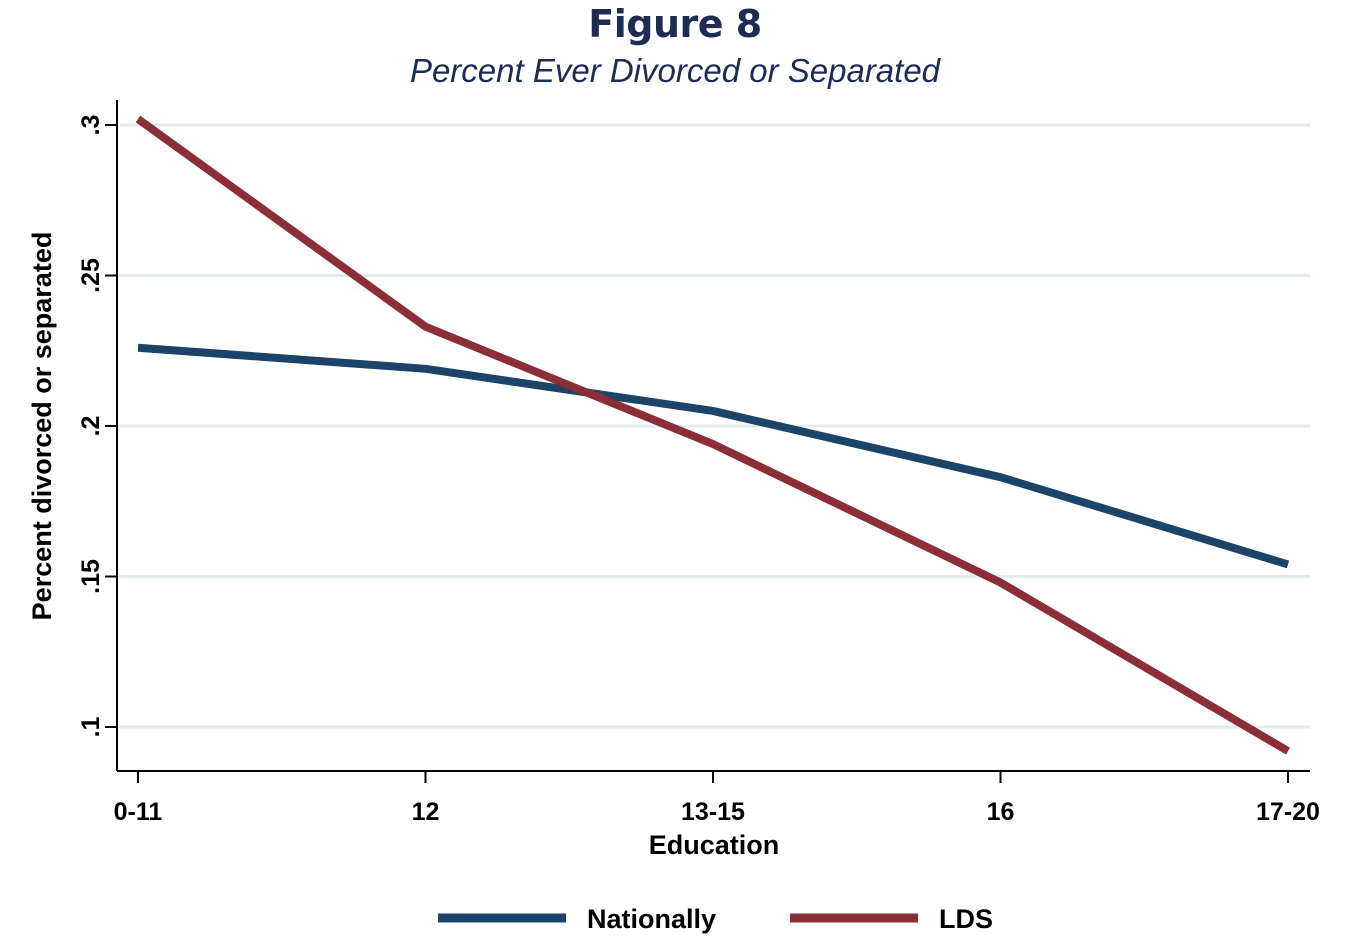 The image size is (1350, 937). I want to click on chart-subtitle: Percent Ever Divorced or Separated, so click(675, 70).